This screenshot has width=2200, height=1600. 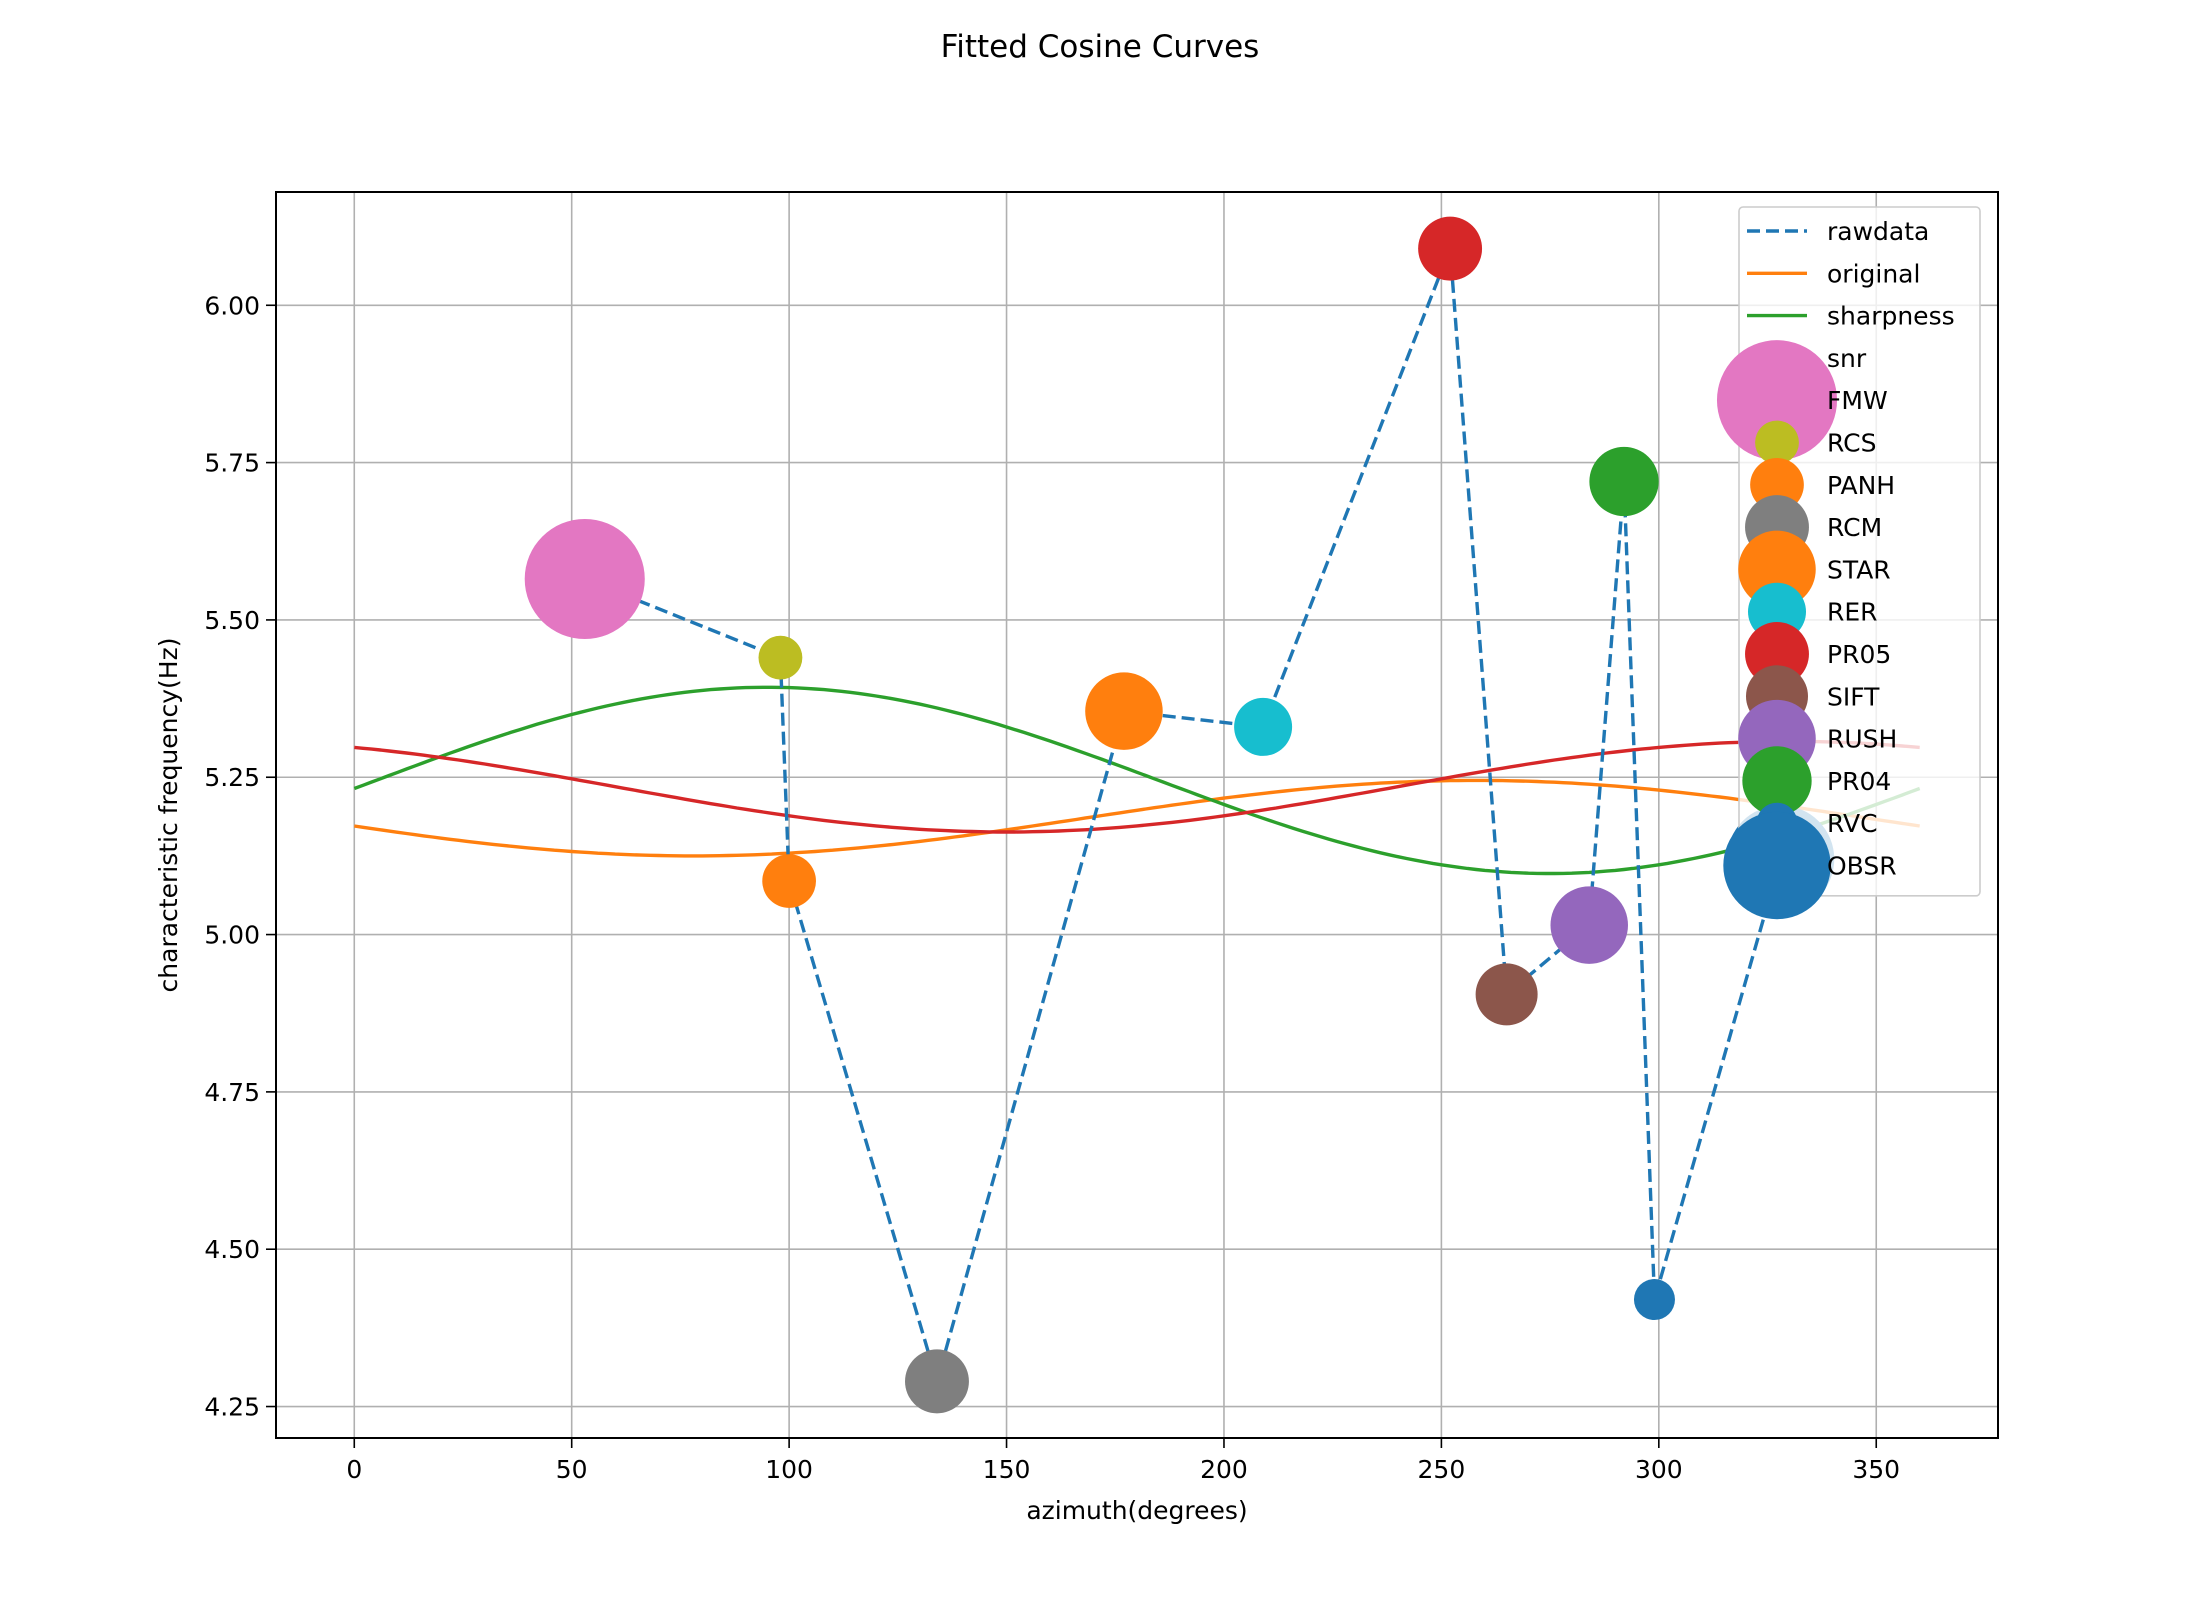 I want to click on point-rcs, so click(x=780, y=657).